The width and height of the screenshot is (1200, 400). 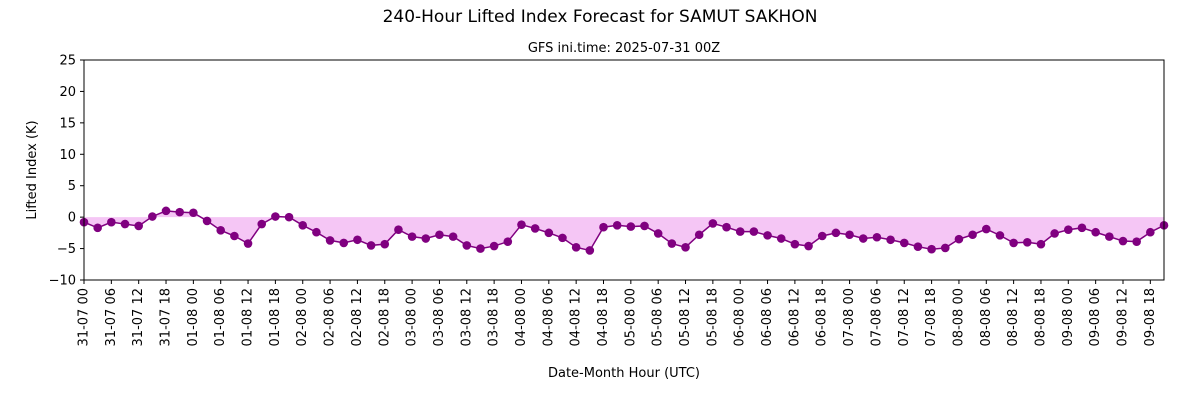 What do you see at coordinates (412, 317) in the screenshot?
I see `x-tick-label: 03-08 00` at bounding box center [412, 317].